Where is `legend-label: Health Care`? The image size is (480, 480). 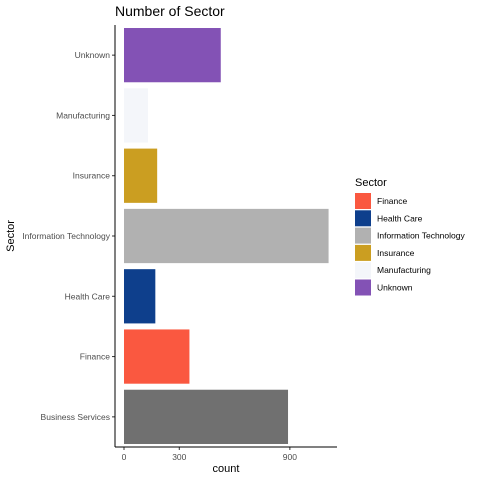
legend-label: Health Care is located at coordinates (400, 218).